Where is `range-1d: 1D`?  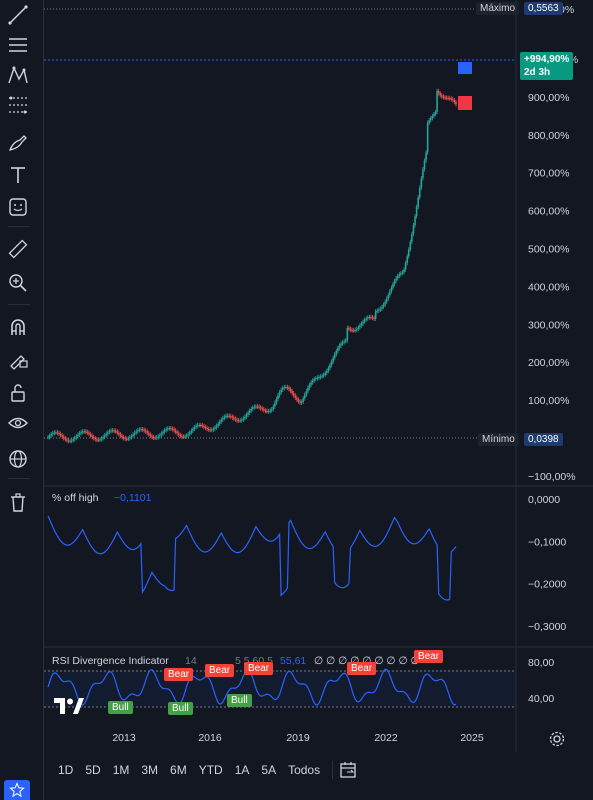
range-1d: 1D is located at coordinates (66, 770).